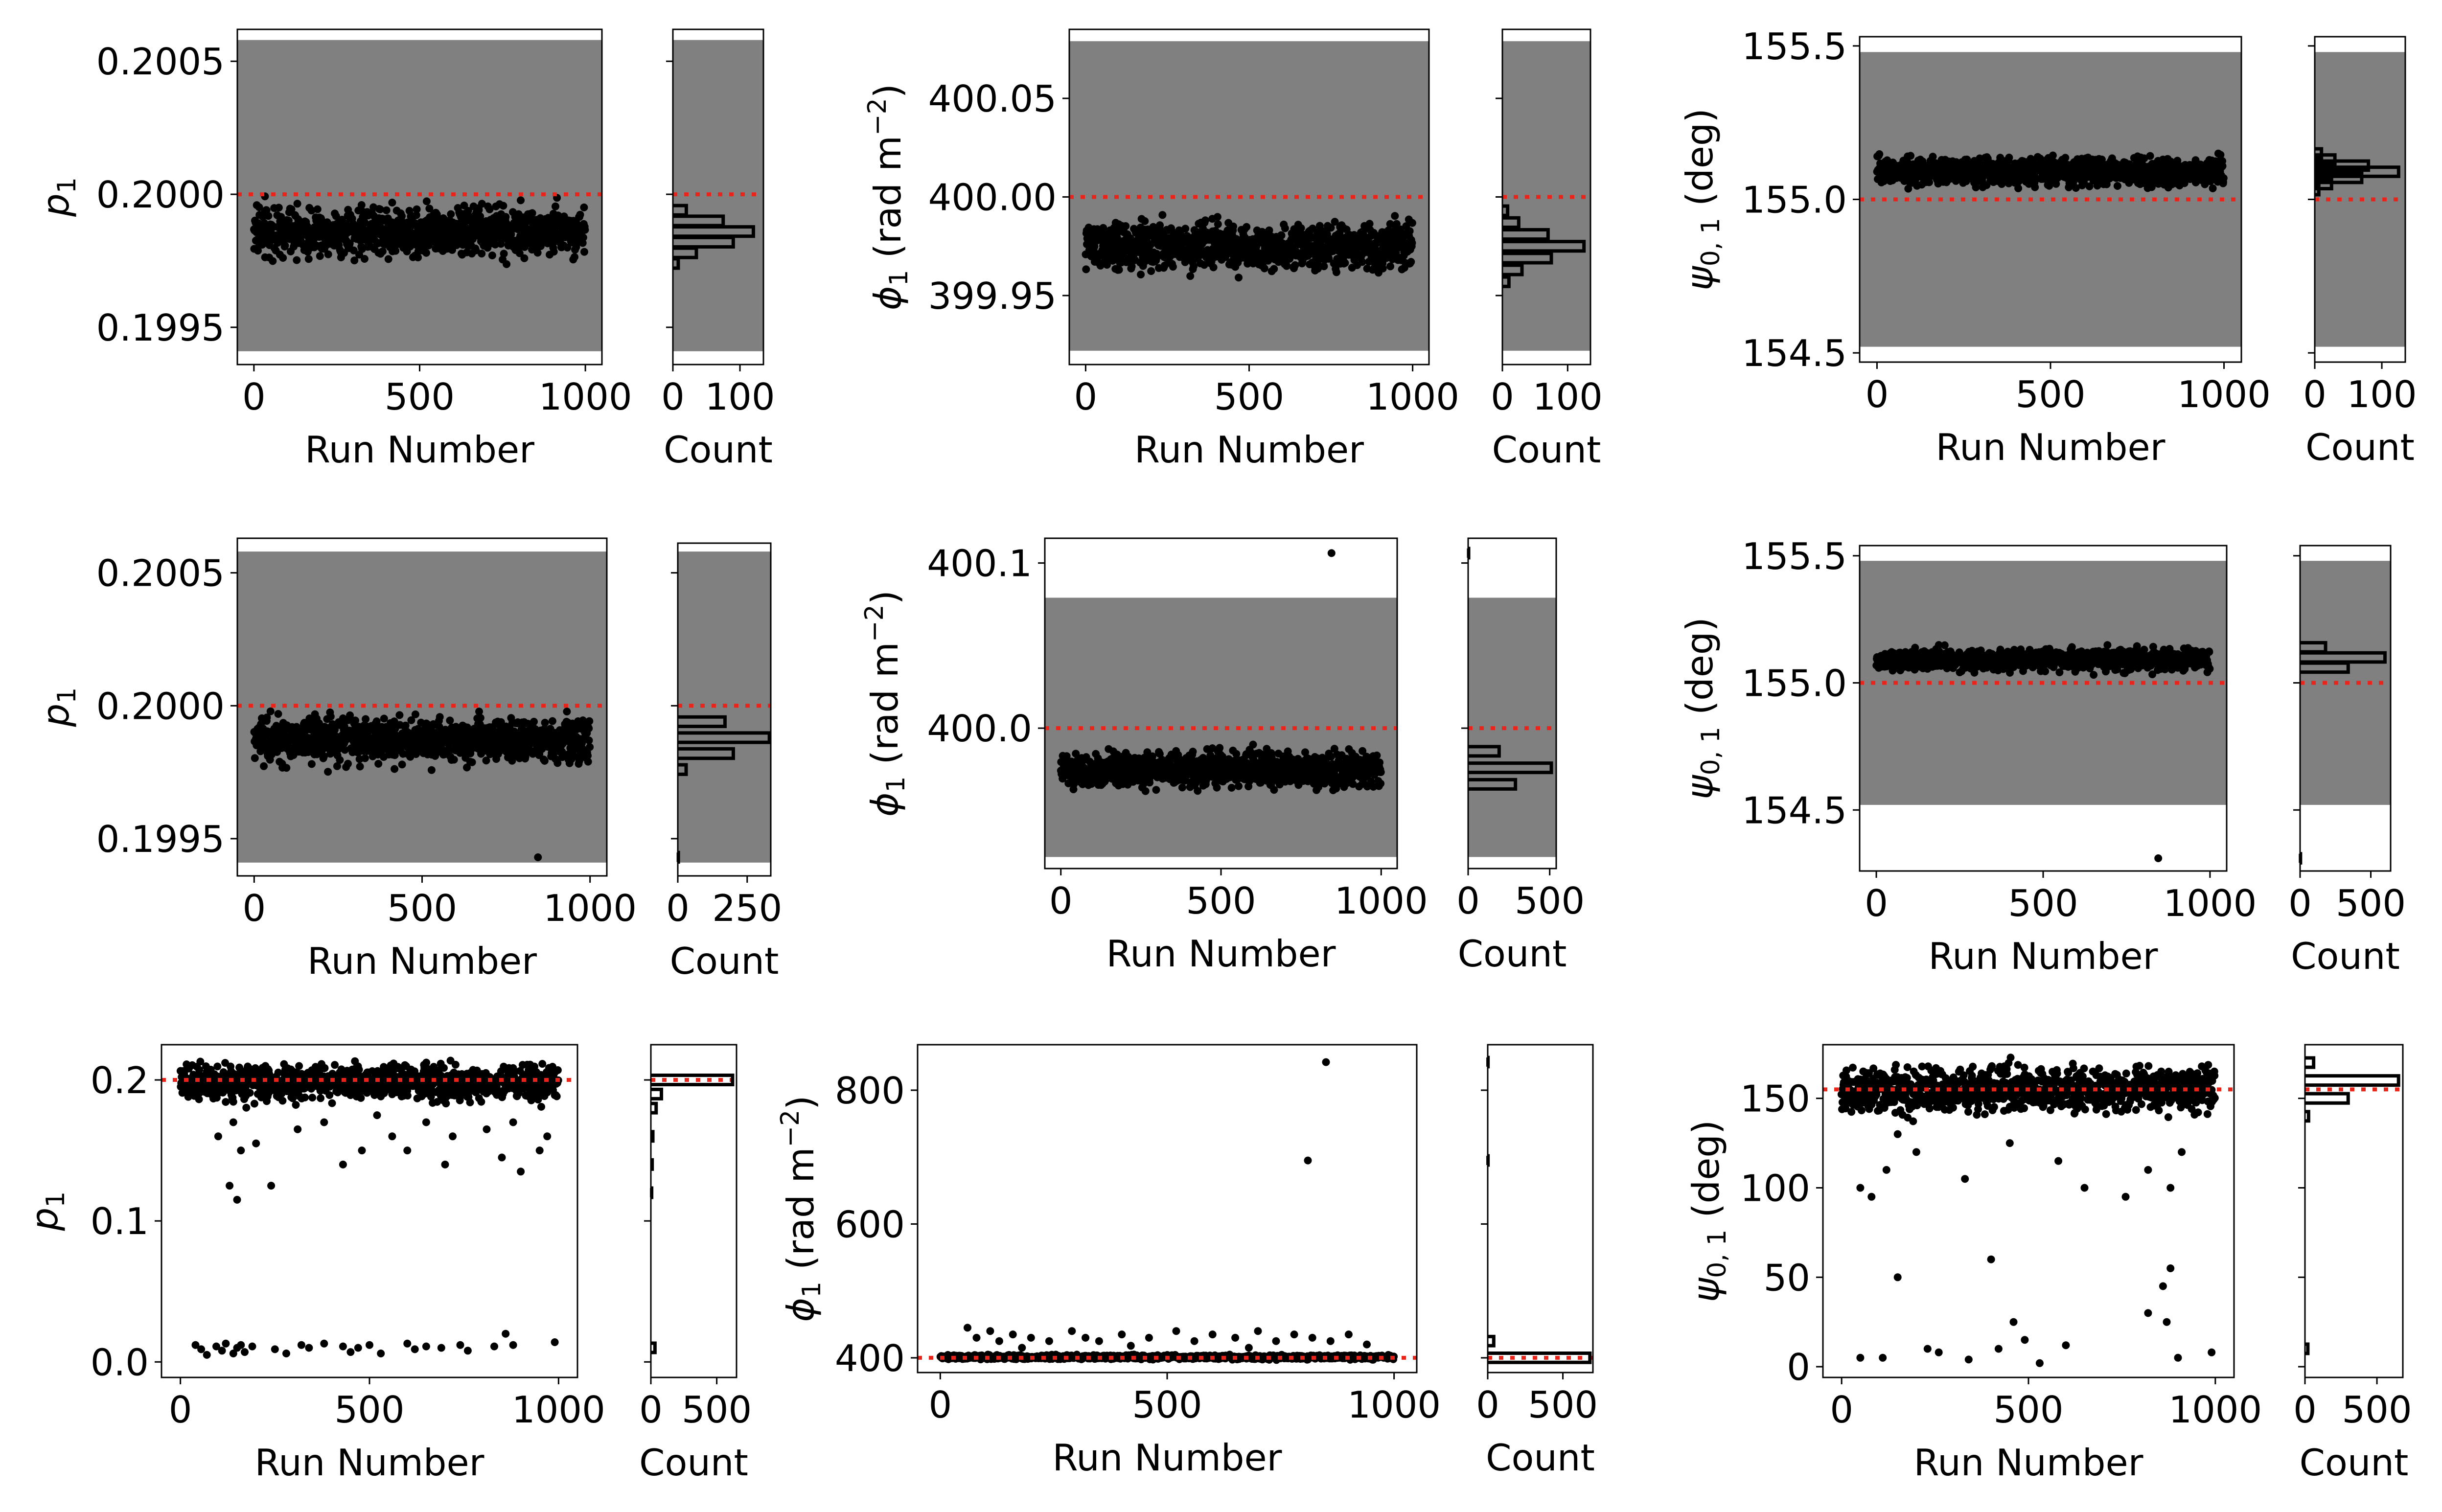 Image resolution: width=2442 pixels, height=1512 pixels. Describe the element at coordinates (718, 197) in the screenshot. I see `axes-frame` at that location.